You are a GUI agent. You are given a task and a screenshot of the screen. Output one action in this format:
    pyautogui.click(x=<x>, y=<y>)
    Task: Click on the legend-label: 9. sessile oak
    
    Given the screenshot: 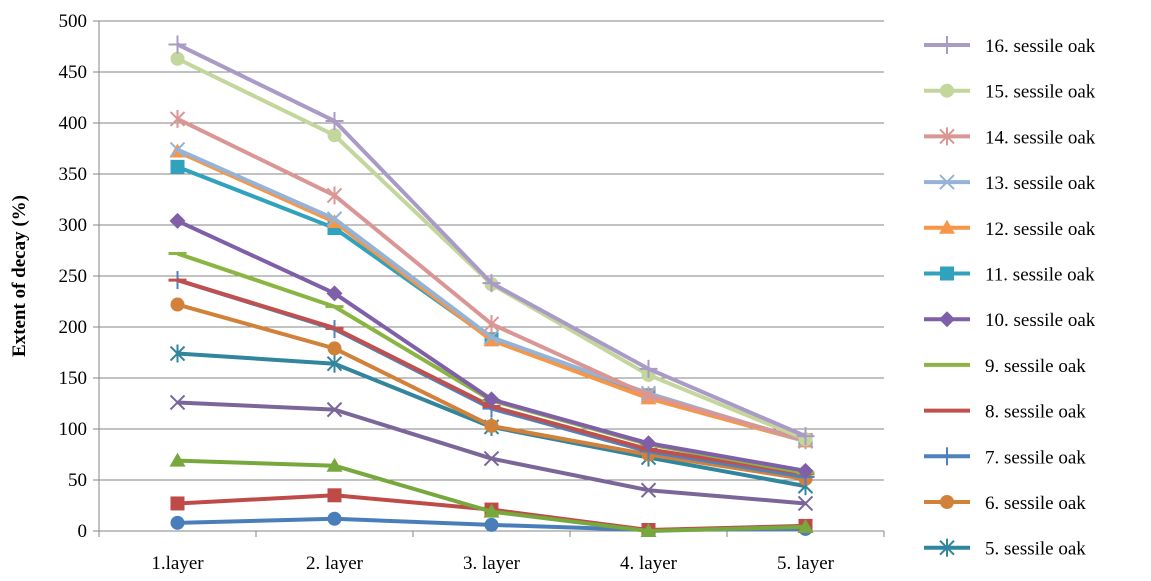 What is the action you would take?
    pyautogui.click(x=1035, y=366)
    